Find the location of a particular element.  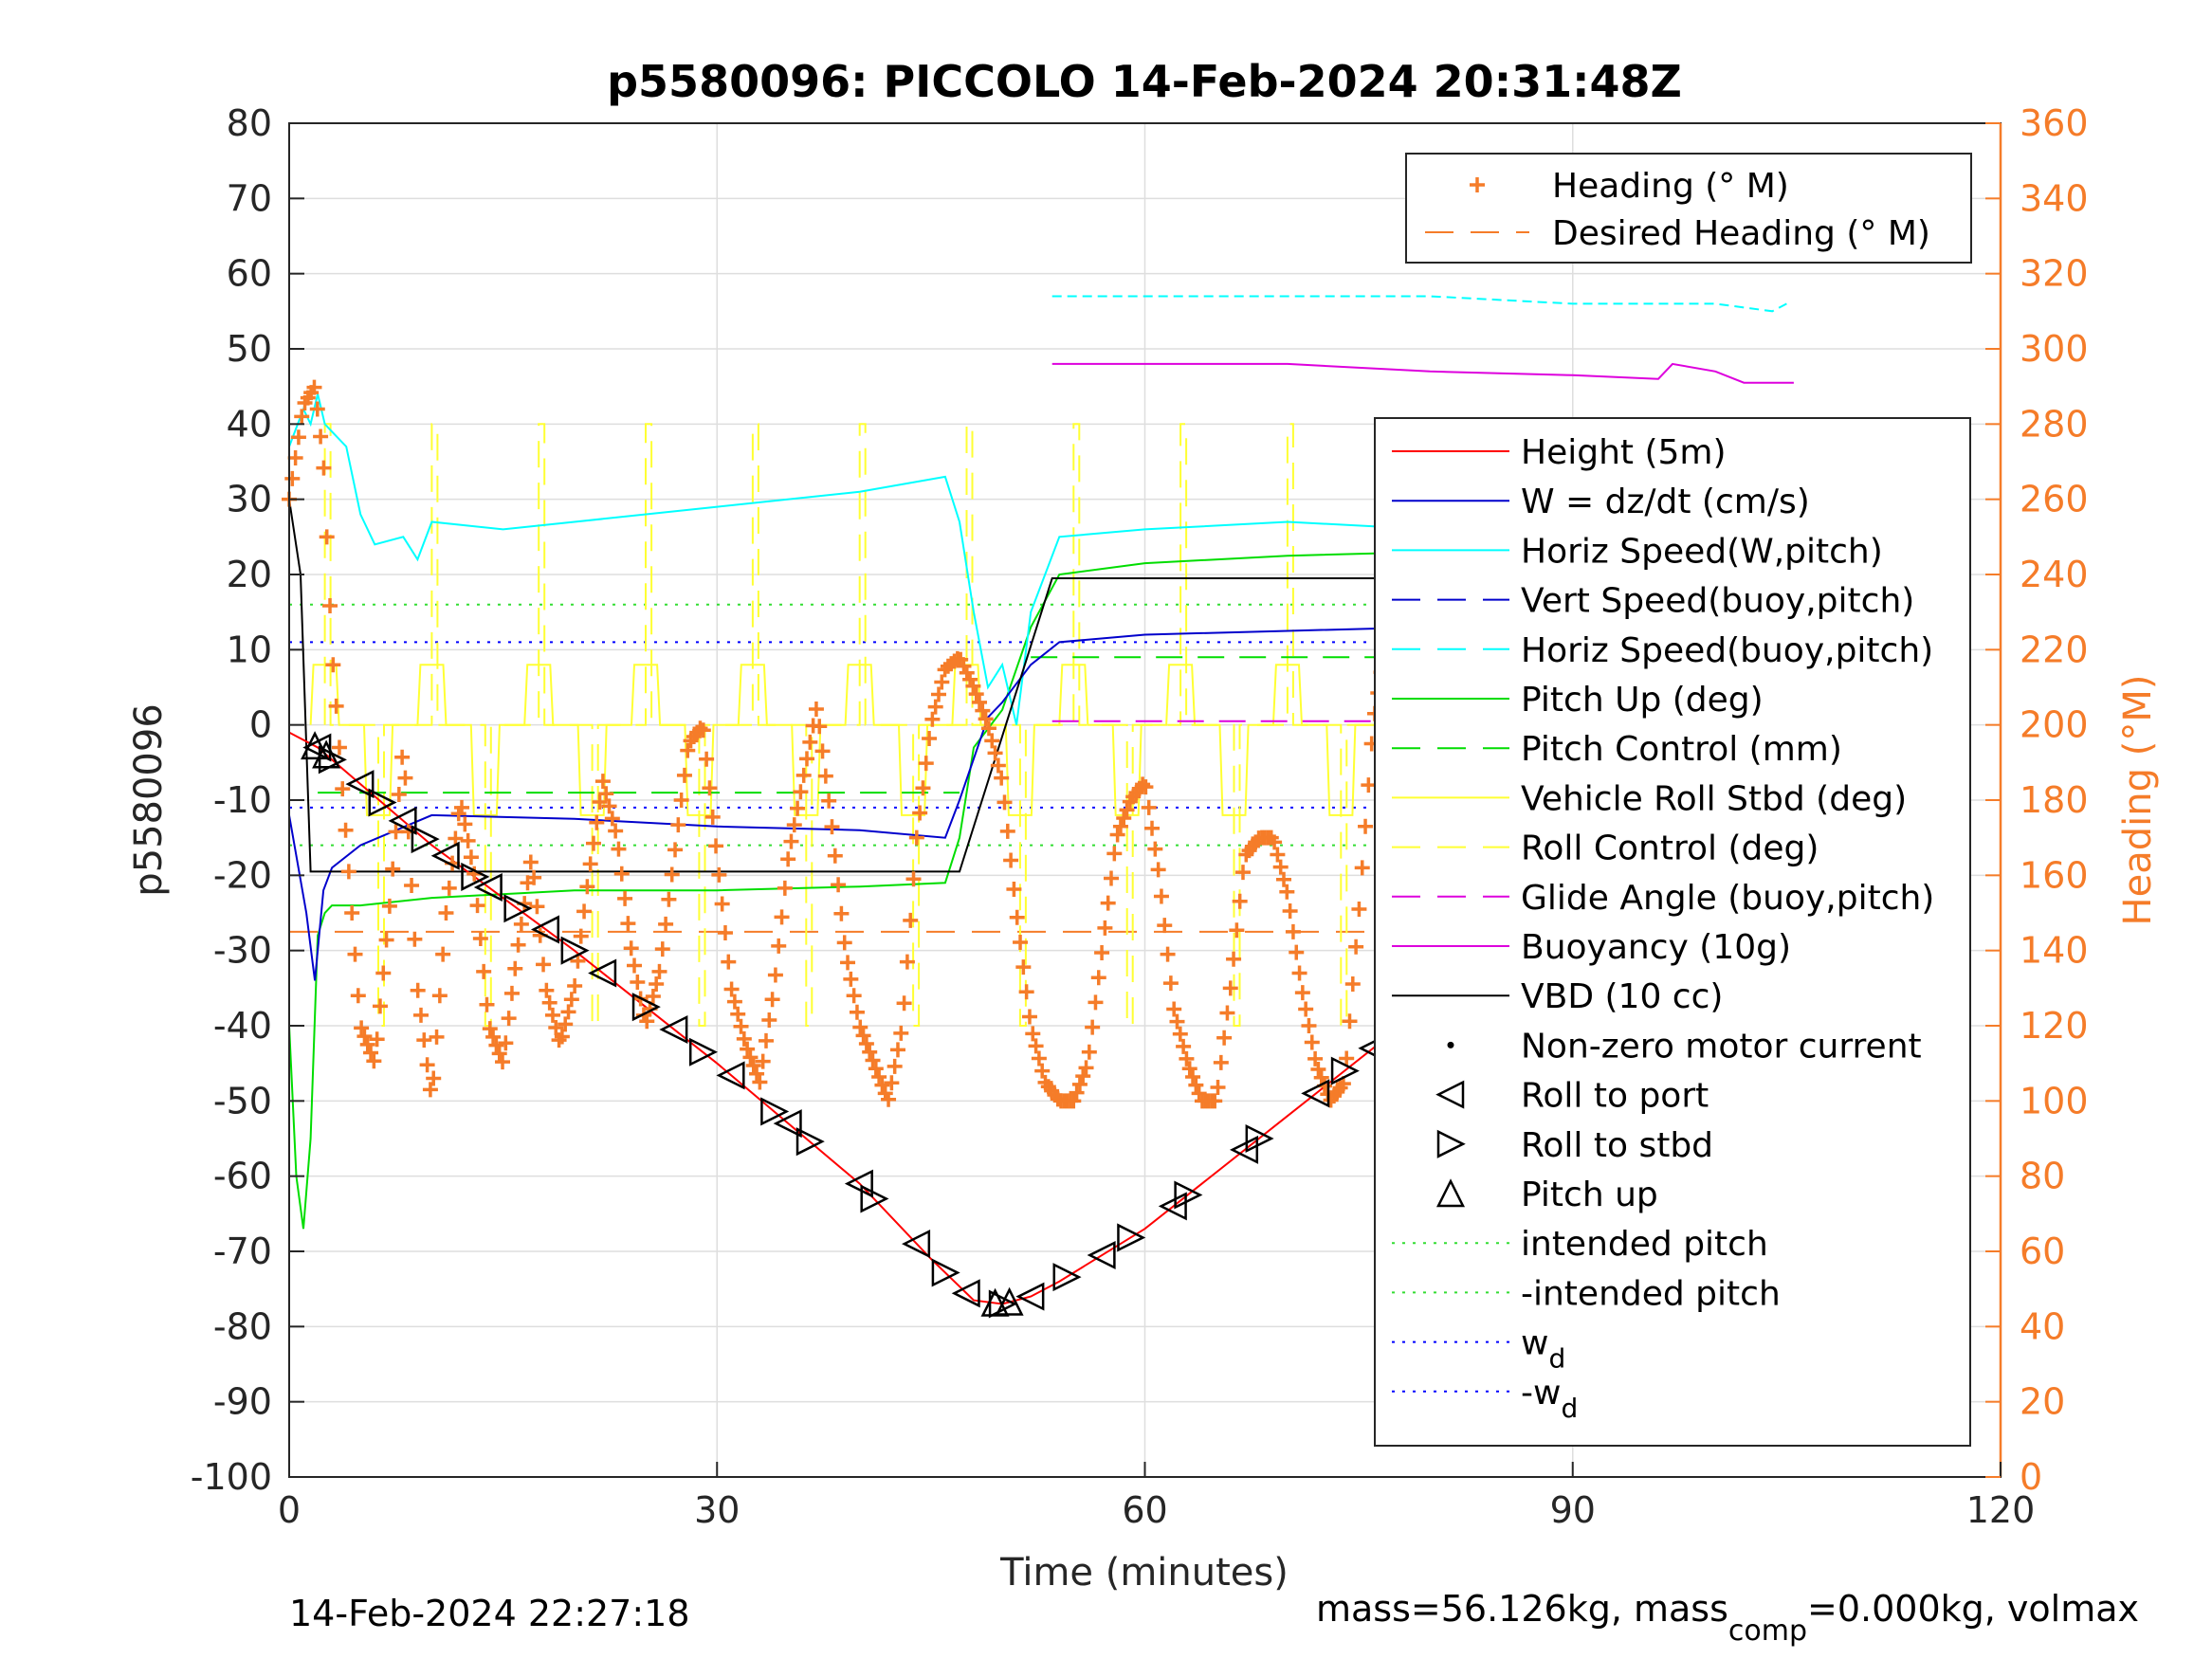

legend-top: Heading (° M) Desired Heading (° M) is located at coordinates (1688, 208).